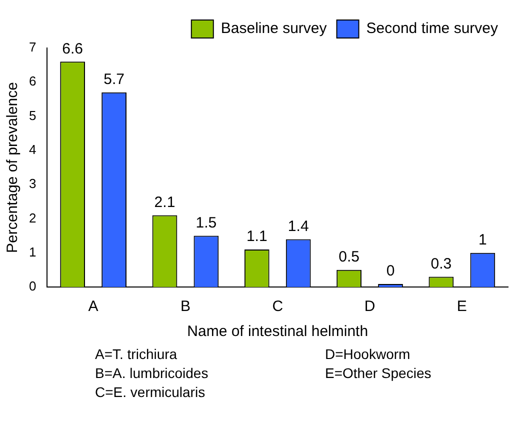 The width and height of the screenshot is (523, 444). I want to click on y-tick-label: 3, so click(32, 184).